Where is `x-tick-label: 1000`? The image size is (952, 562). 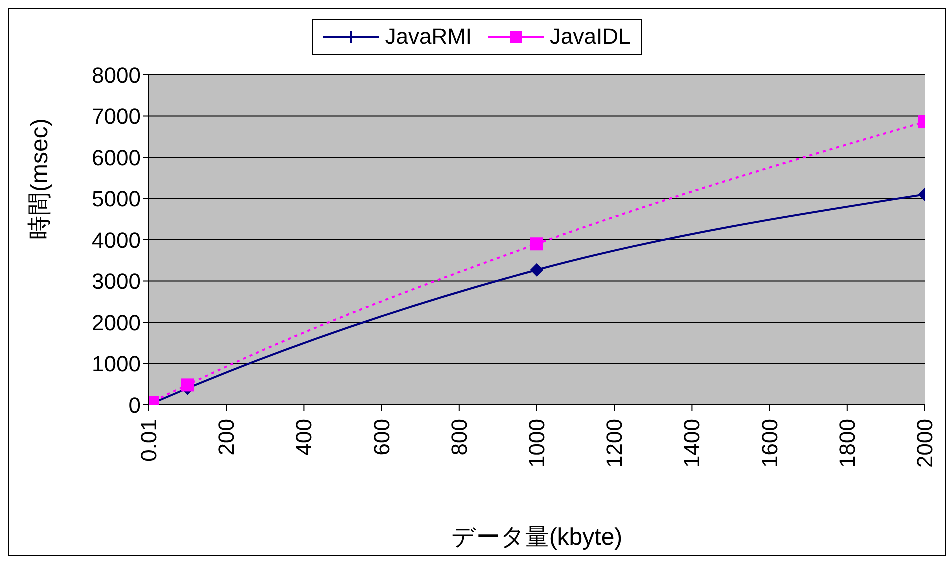
x-tick-label: 1000 is located at coordinates (537, 443).